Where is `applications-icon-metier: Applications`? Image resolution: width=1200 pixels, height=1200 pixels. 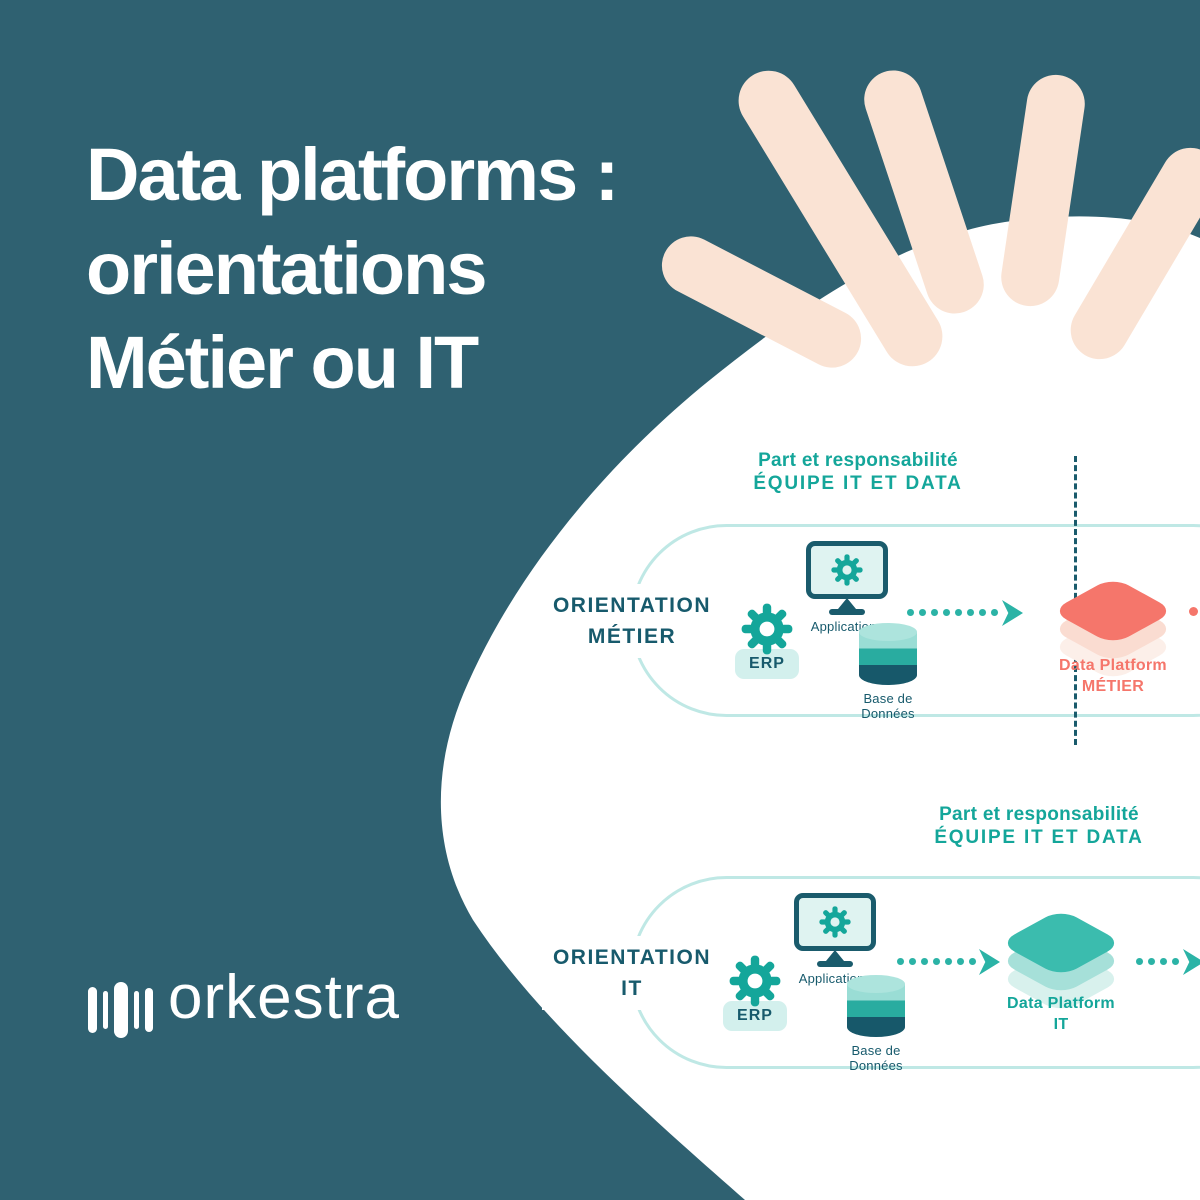
applications-icon-metier: Applications is located at coordinates (847, 587).